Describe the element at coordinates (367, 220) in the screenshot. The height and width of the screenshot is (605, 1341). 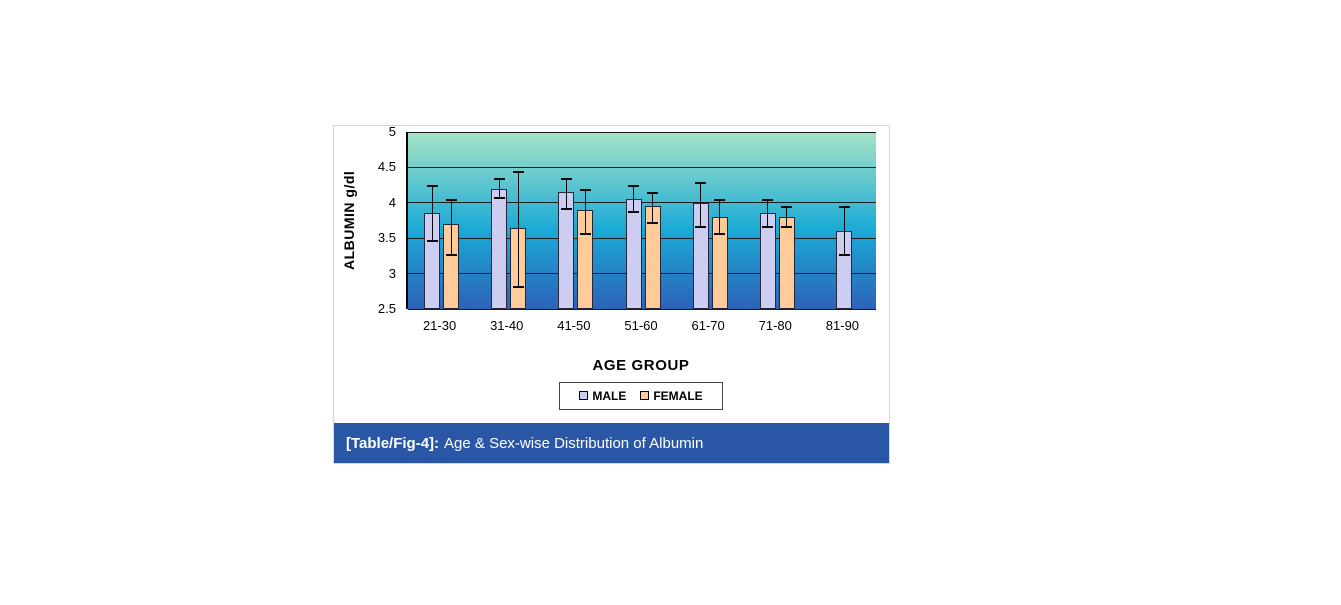
I see `y-axis-ticks: 5 4.5 4 3.5 3 2.5` at that location.